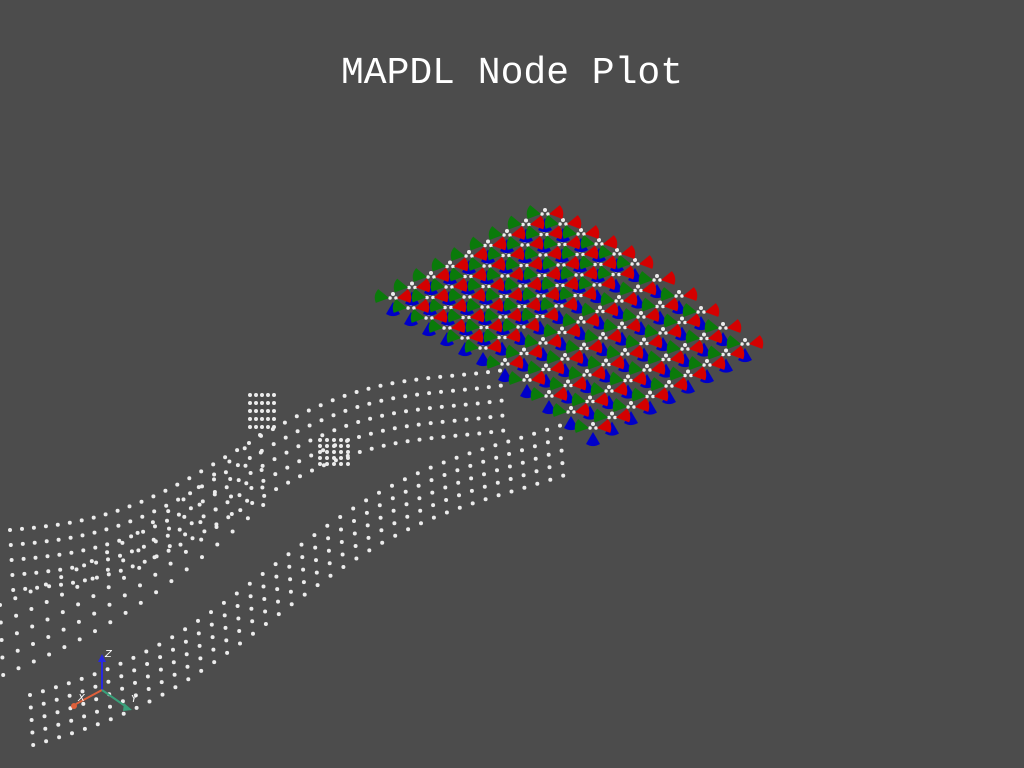 The image size is (1024, 768). What do you see at coordinates (104, 680) in the screenshot?
I see `orientation-axes-widget: Z X Y` at bounding box center [104, 680].